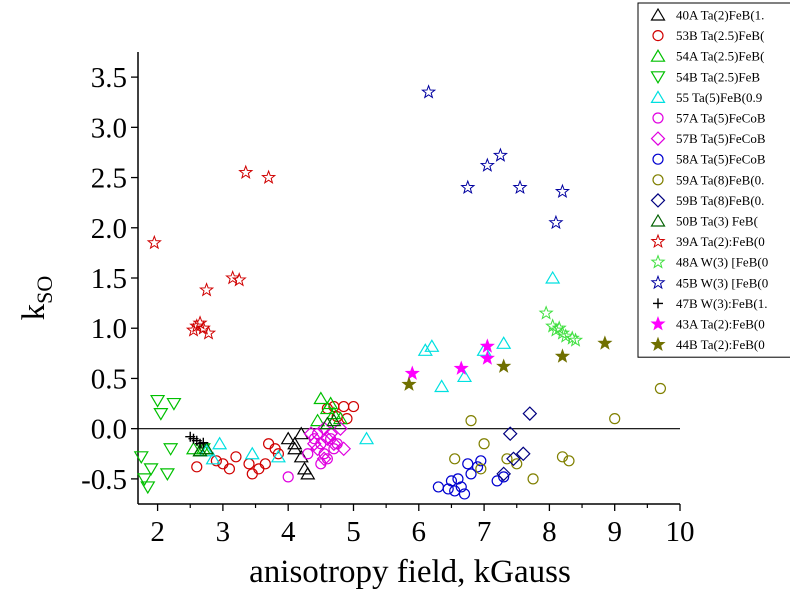 This screenshot has width=790, height=605. Describe the element at coordinates (720, 200) in the screenshot. I see `legend-label: 59B Ta(8)FeB(0.` at that location.